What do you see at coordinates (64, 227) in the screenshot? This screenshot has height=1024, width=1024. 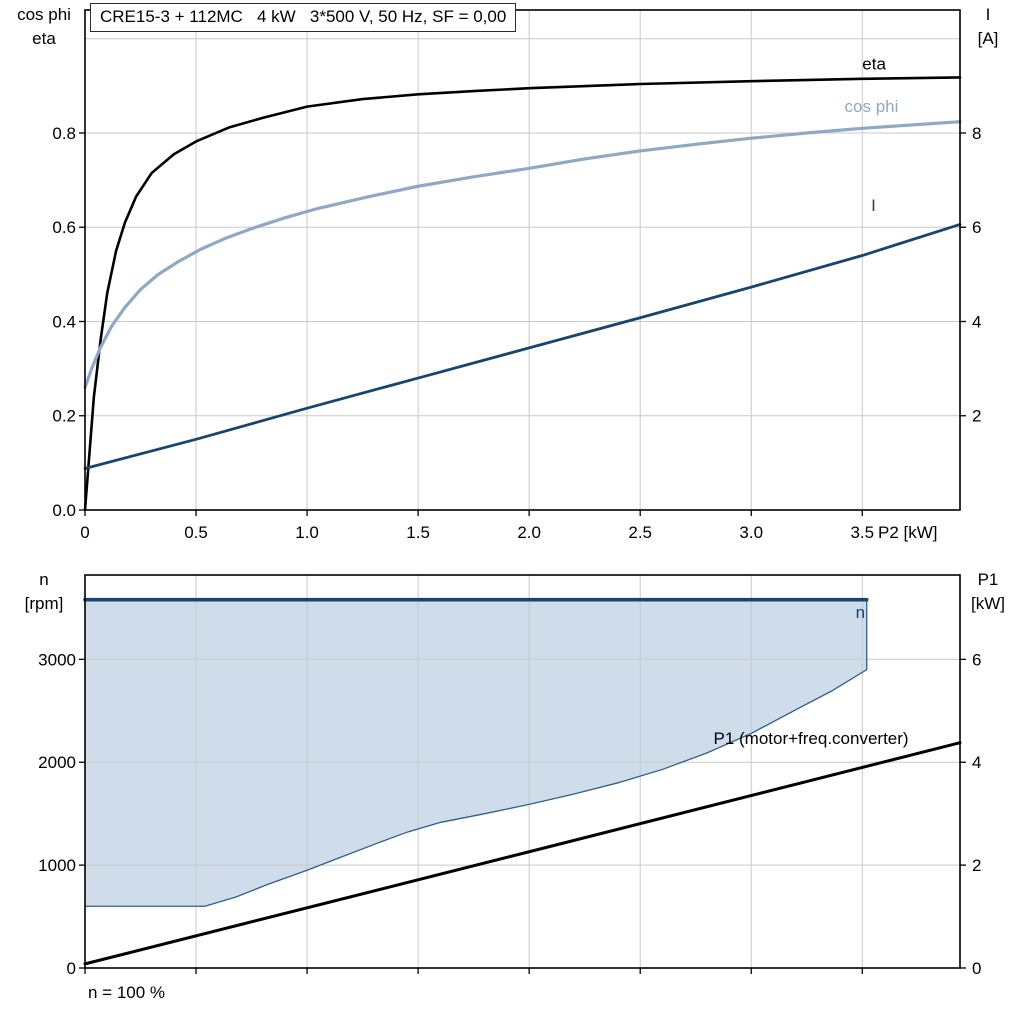 I see `y-tick-label-left: 0.6` at bounding box center [64, 227].